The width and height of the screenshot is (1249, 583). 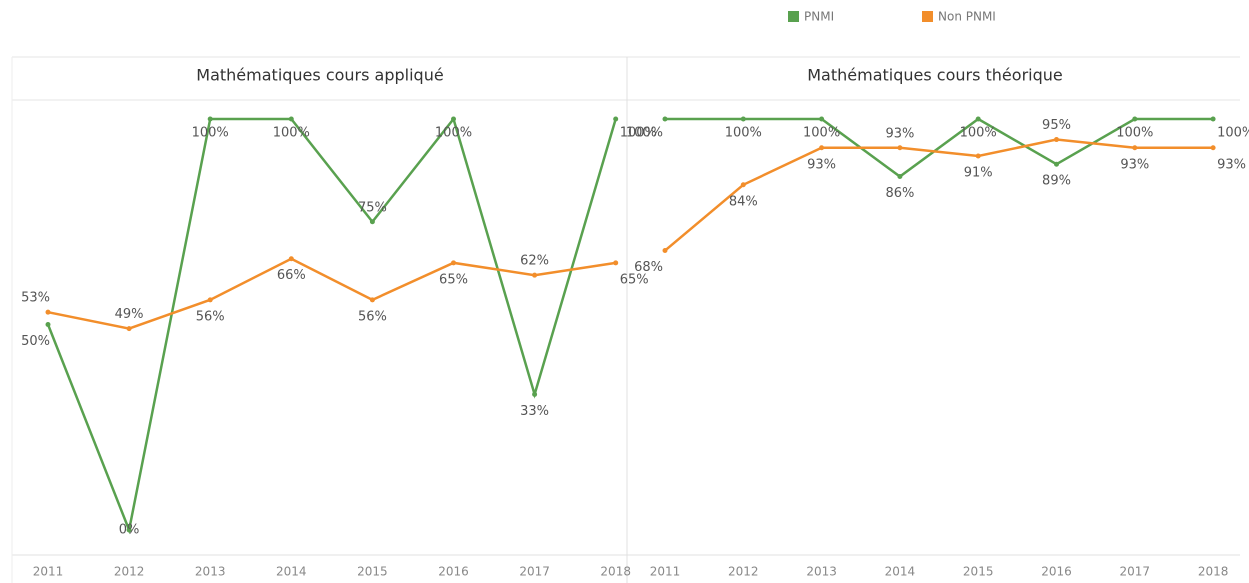 I want to click on series-line: PNMI, so click(x=939, y=148).